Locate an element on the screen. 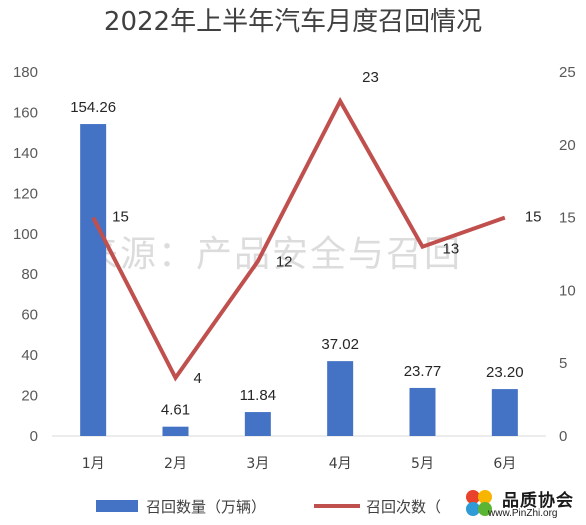 The height and width of the screenshot is (525, 586). y-right-tick-label: 20 is located at coordinates (567, 145).